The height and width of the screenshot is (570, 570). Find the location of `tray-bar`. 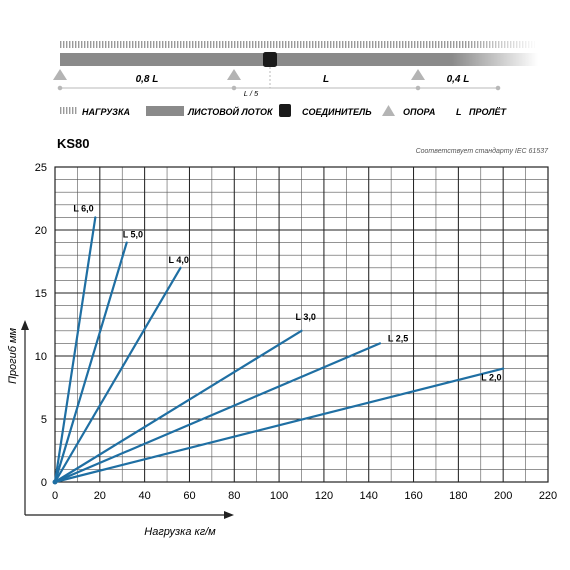

tray-bar is located at coordinates (299, 59).